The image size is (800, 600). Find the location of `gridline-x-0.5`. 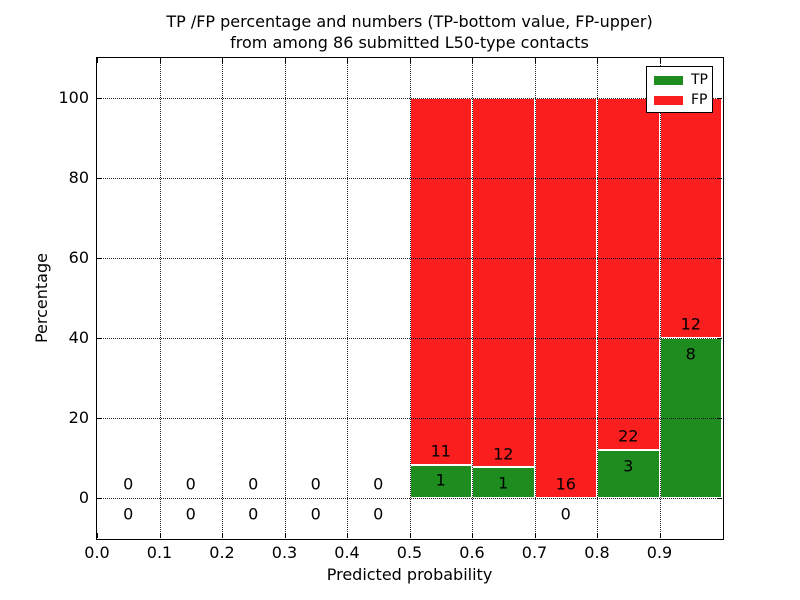

gridline-x-0.5 is located at coordinates (410, 298).